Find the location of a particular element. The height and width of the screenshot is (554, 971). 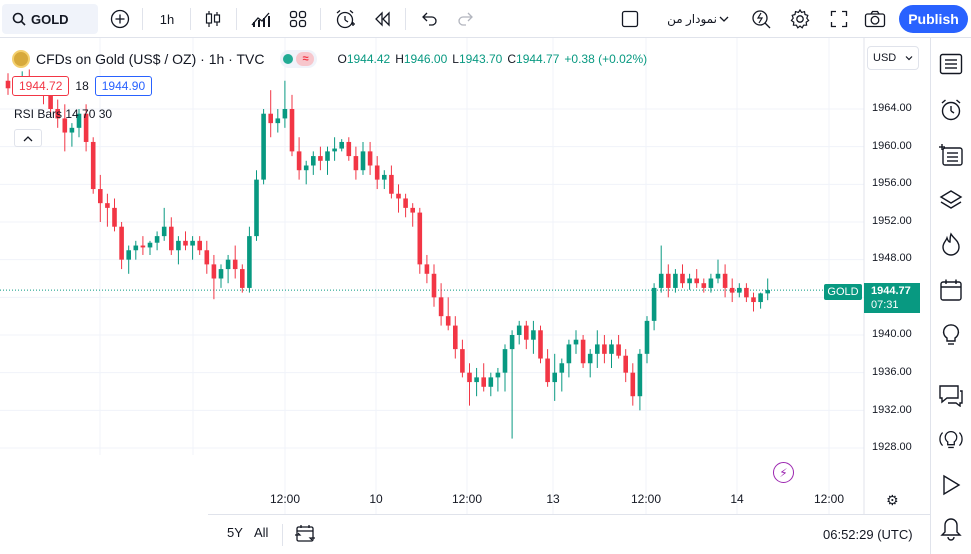

x-tick-label: 12:00 is located at coordinates (285, 499).